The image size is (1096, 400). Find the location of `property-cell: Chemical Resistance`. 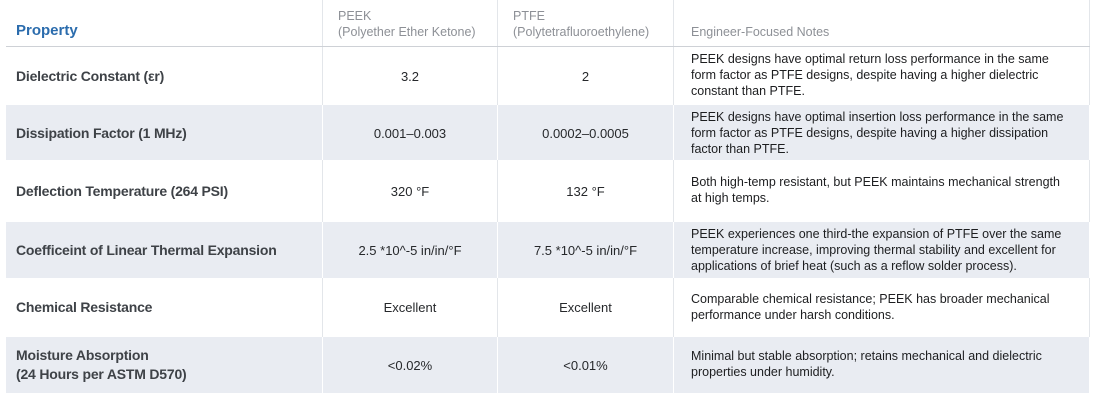

property-cell: Chemical Resistance is located at coordinates (84, 307).